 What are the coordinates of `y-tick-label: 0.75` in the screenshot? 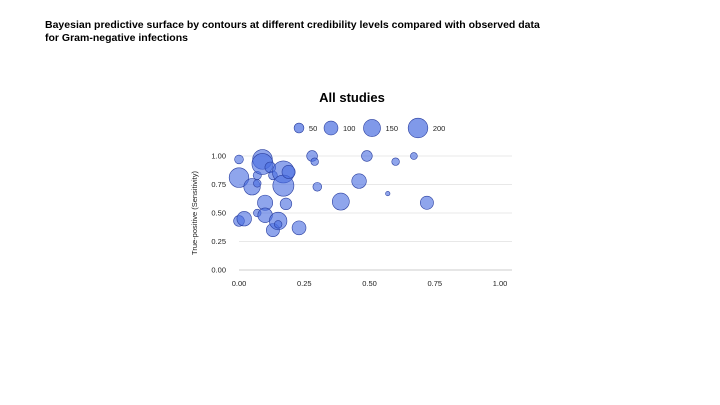 It's located at (218, 184).